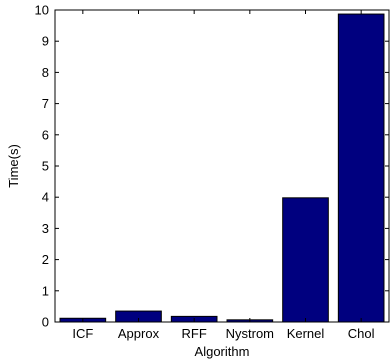  I want to click on bar-kernel, so click(305, 260).